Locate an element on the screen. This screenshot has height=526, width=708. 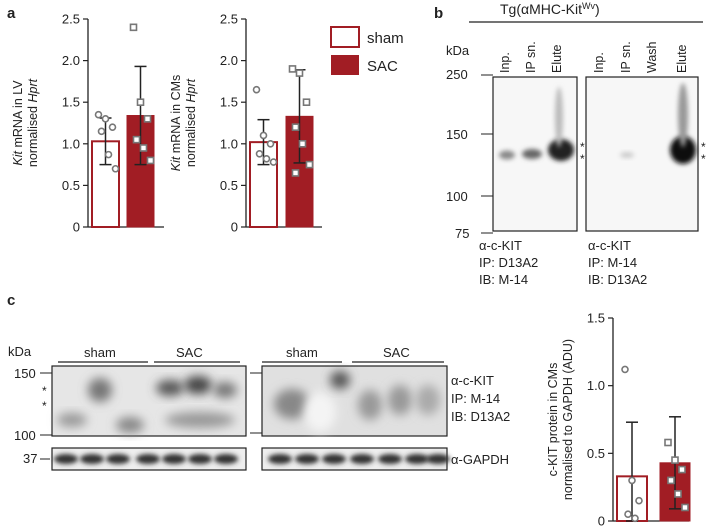
lane-label-b-r3: Wash is located at coordinates (652, 57).